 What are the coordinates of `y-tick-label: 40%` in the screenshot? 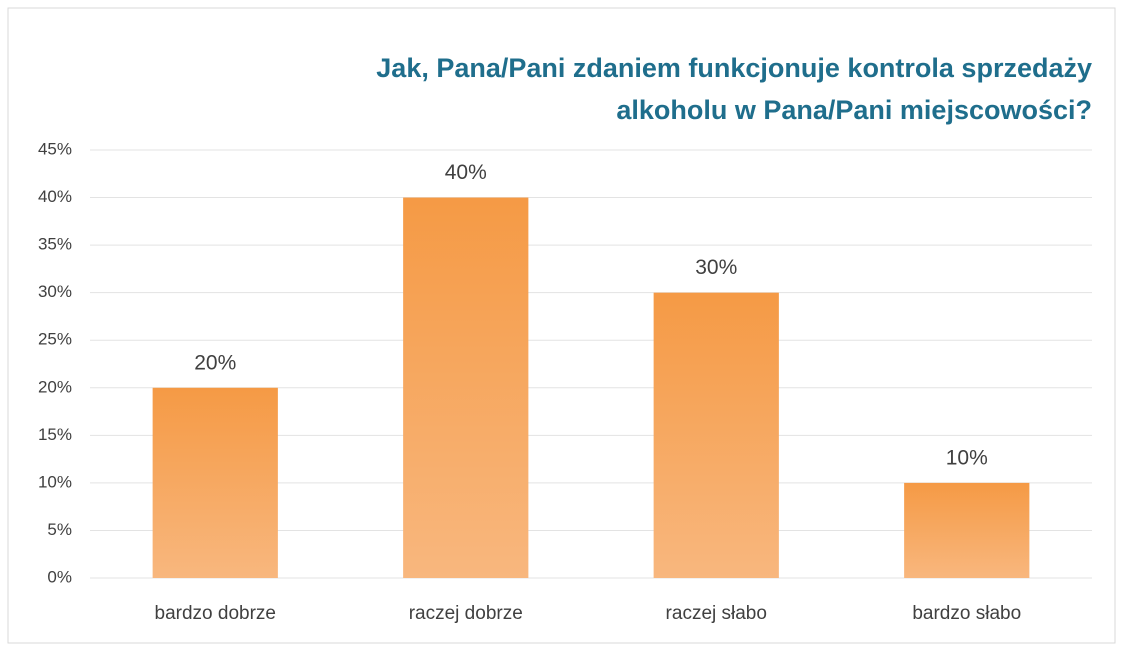 It's located at (55, 196).